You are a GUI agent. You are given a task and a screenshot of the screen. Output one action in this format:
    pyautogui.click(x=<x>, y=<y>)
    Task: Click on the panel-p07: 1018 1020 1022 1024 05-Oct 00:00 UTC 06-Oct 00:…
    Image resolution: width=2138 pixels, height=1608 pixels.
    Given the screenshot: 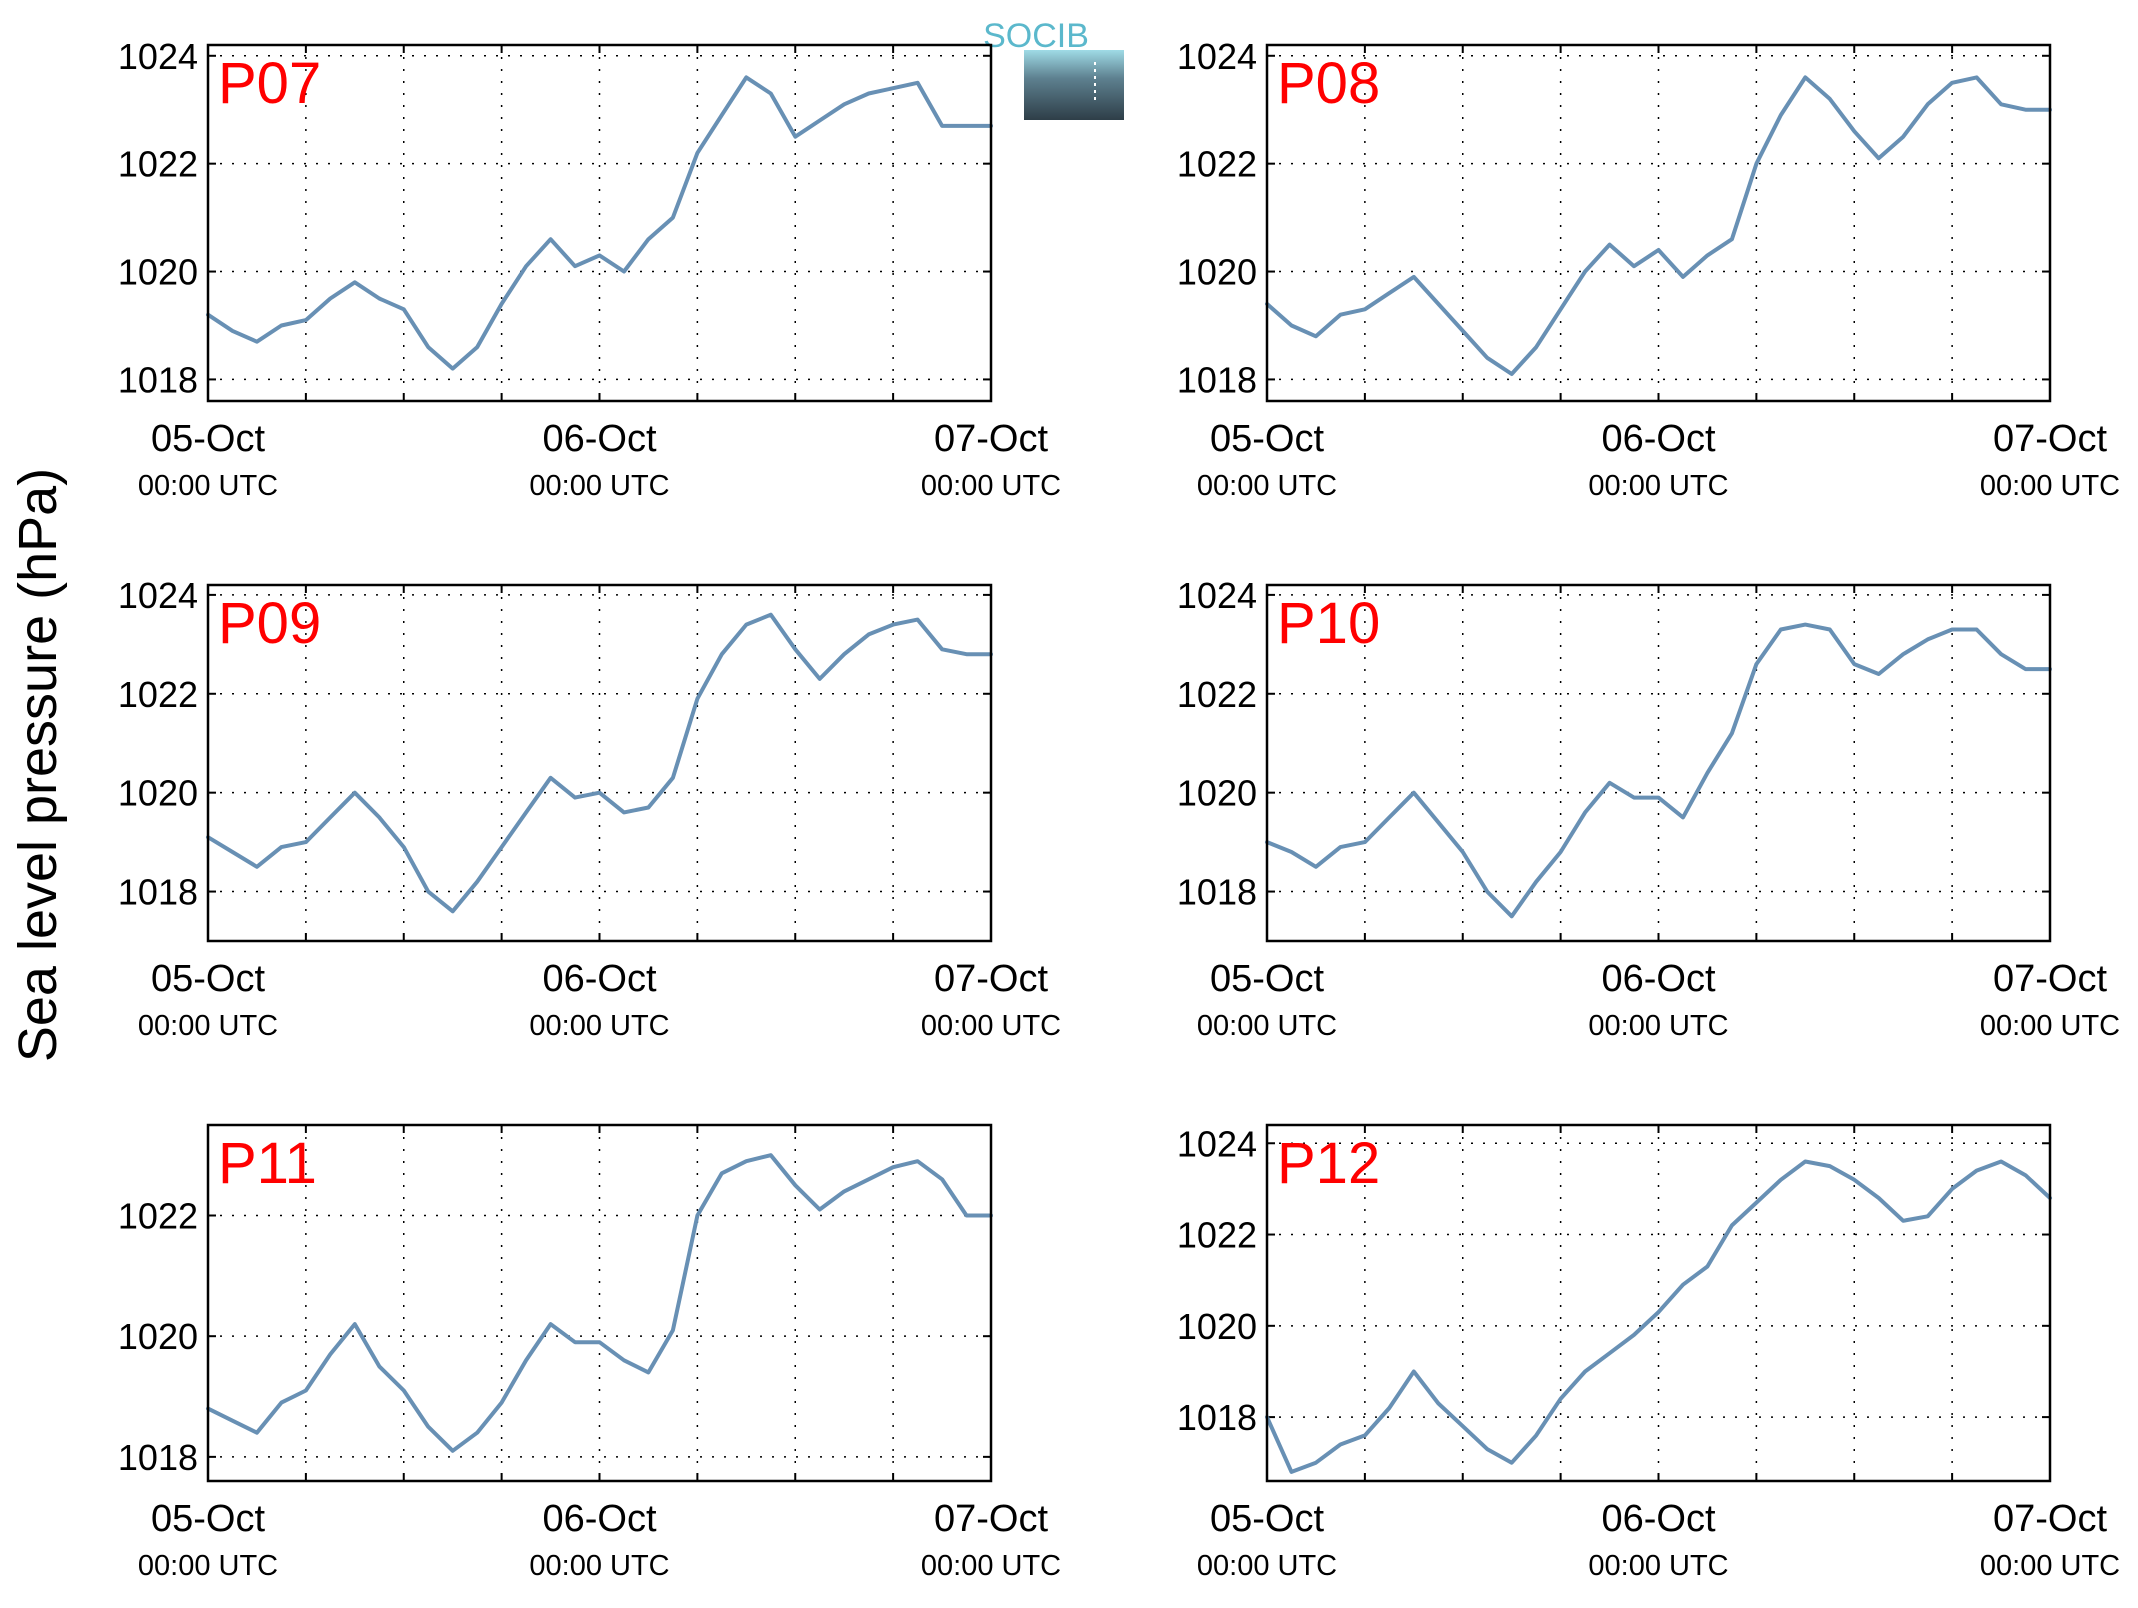 What is the action you would take?
    pyautogui.click(x=589, y=269)
    